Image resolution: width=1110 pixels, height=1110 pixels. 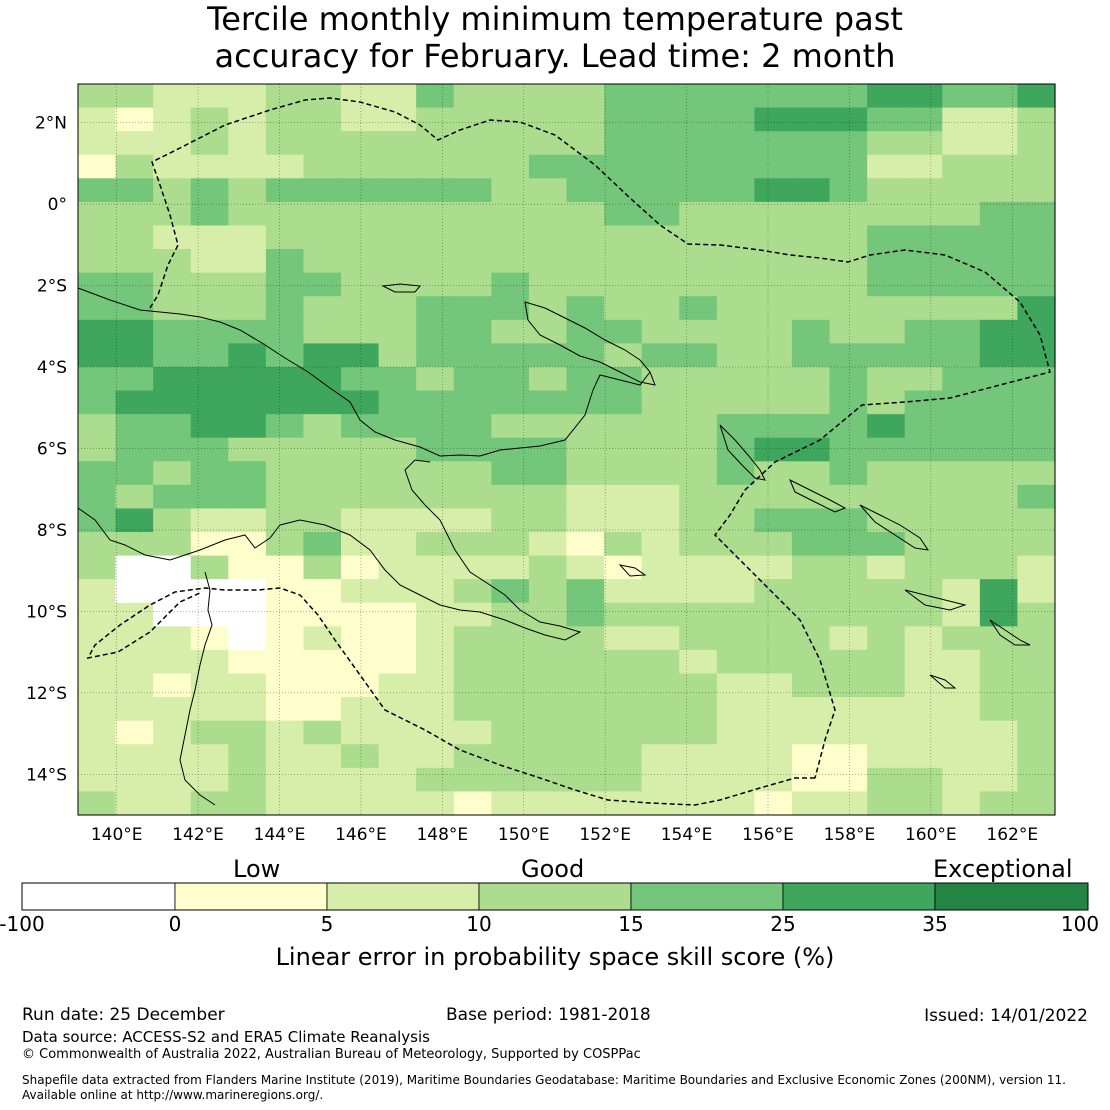 I want to click on colorbar-tick: 15, so click(x=631, y=924).